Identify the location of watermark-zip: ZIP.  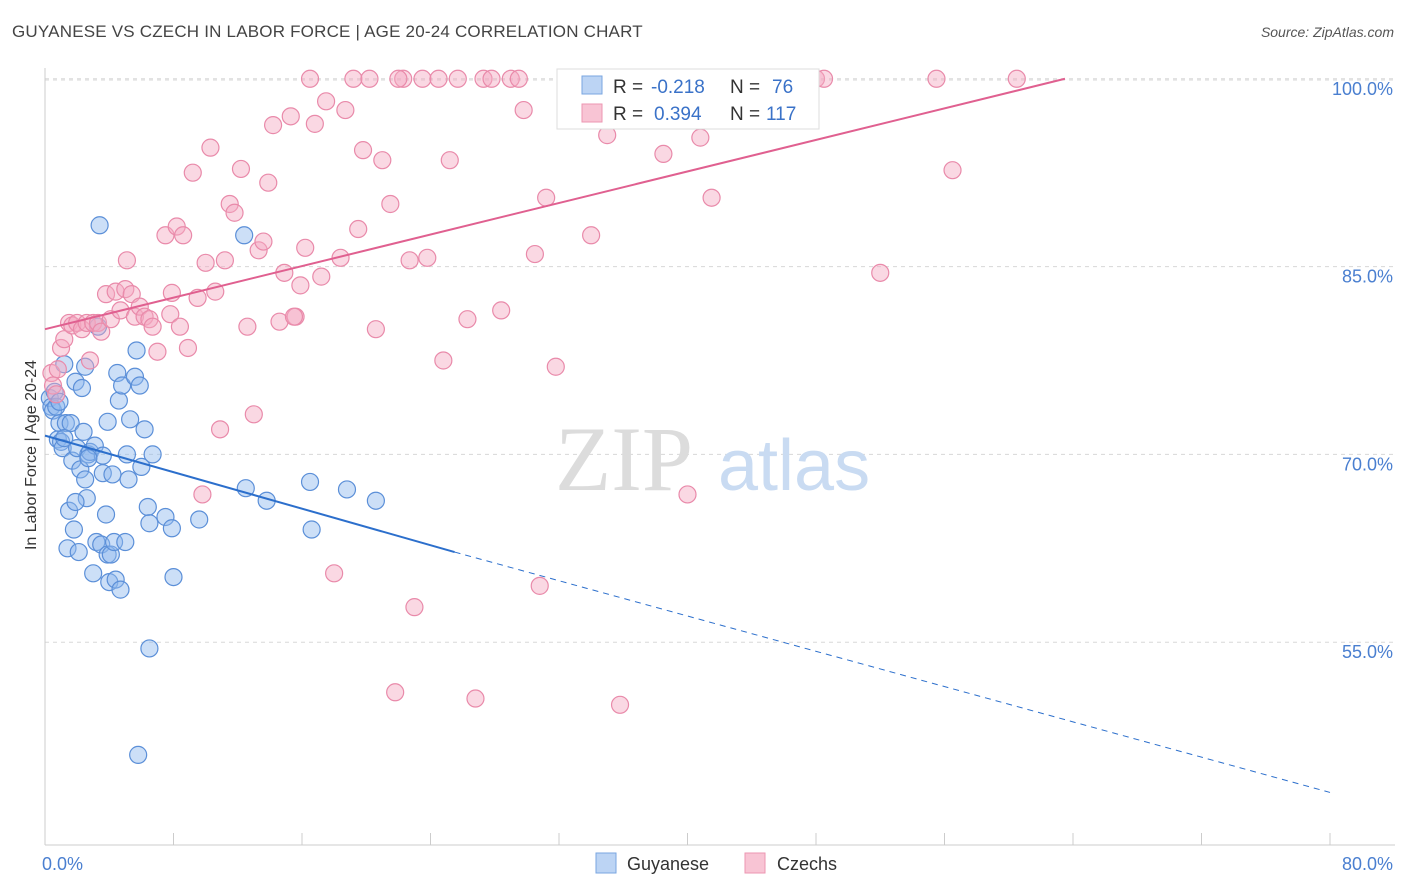
(624, 459).